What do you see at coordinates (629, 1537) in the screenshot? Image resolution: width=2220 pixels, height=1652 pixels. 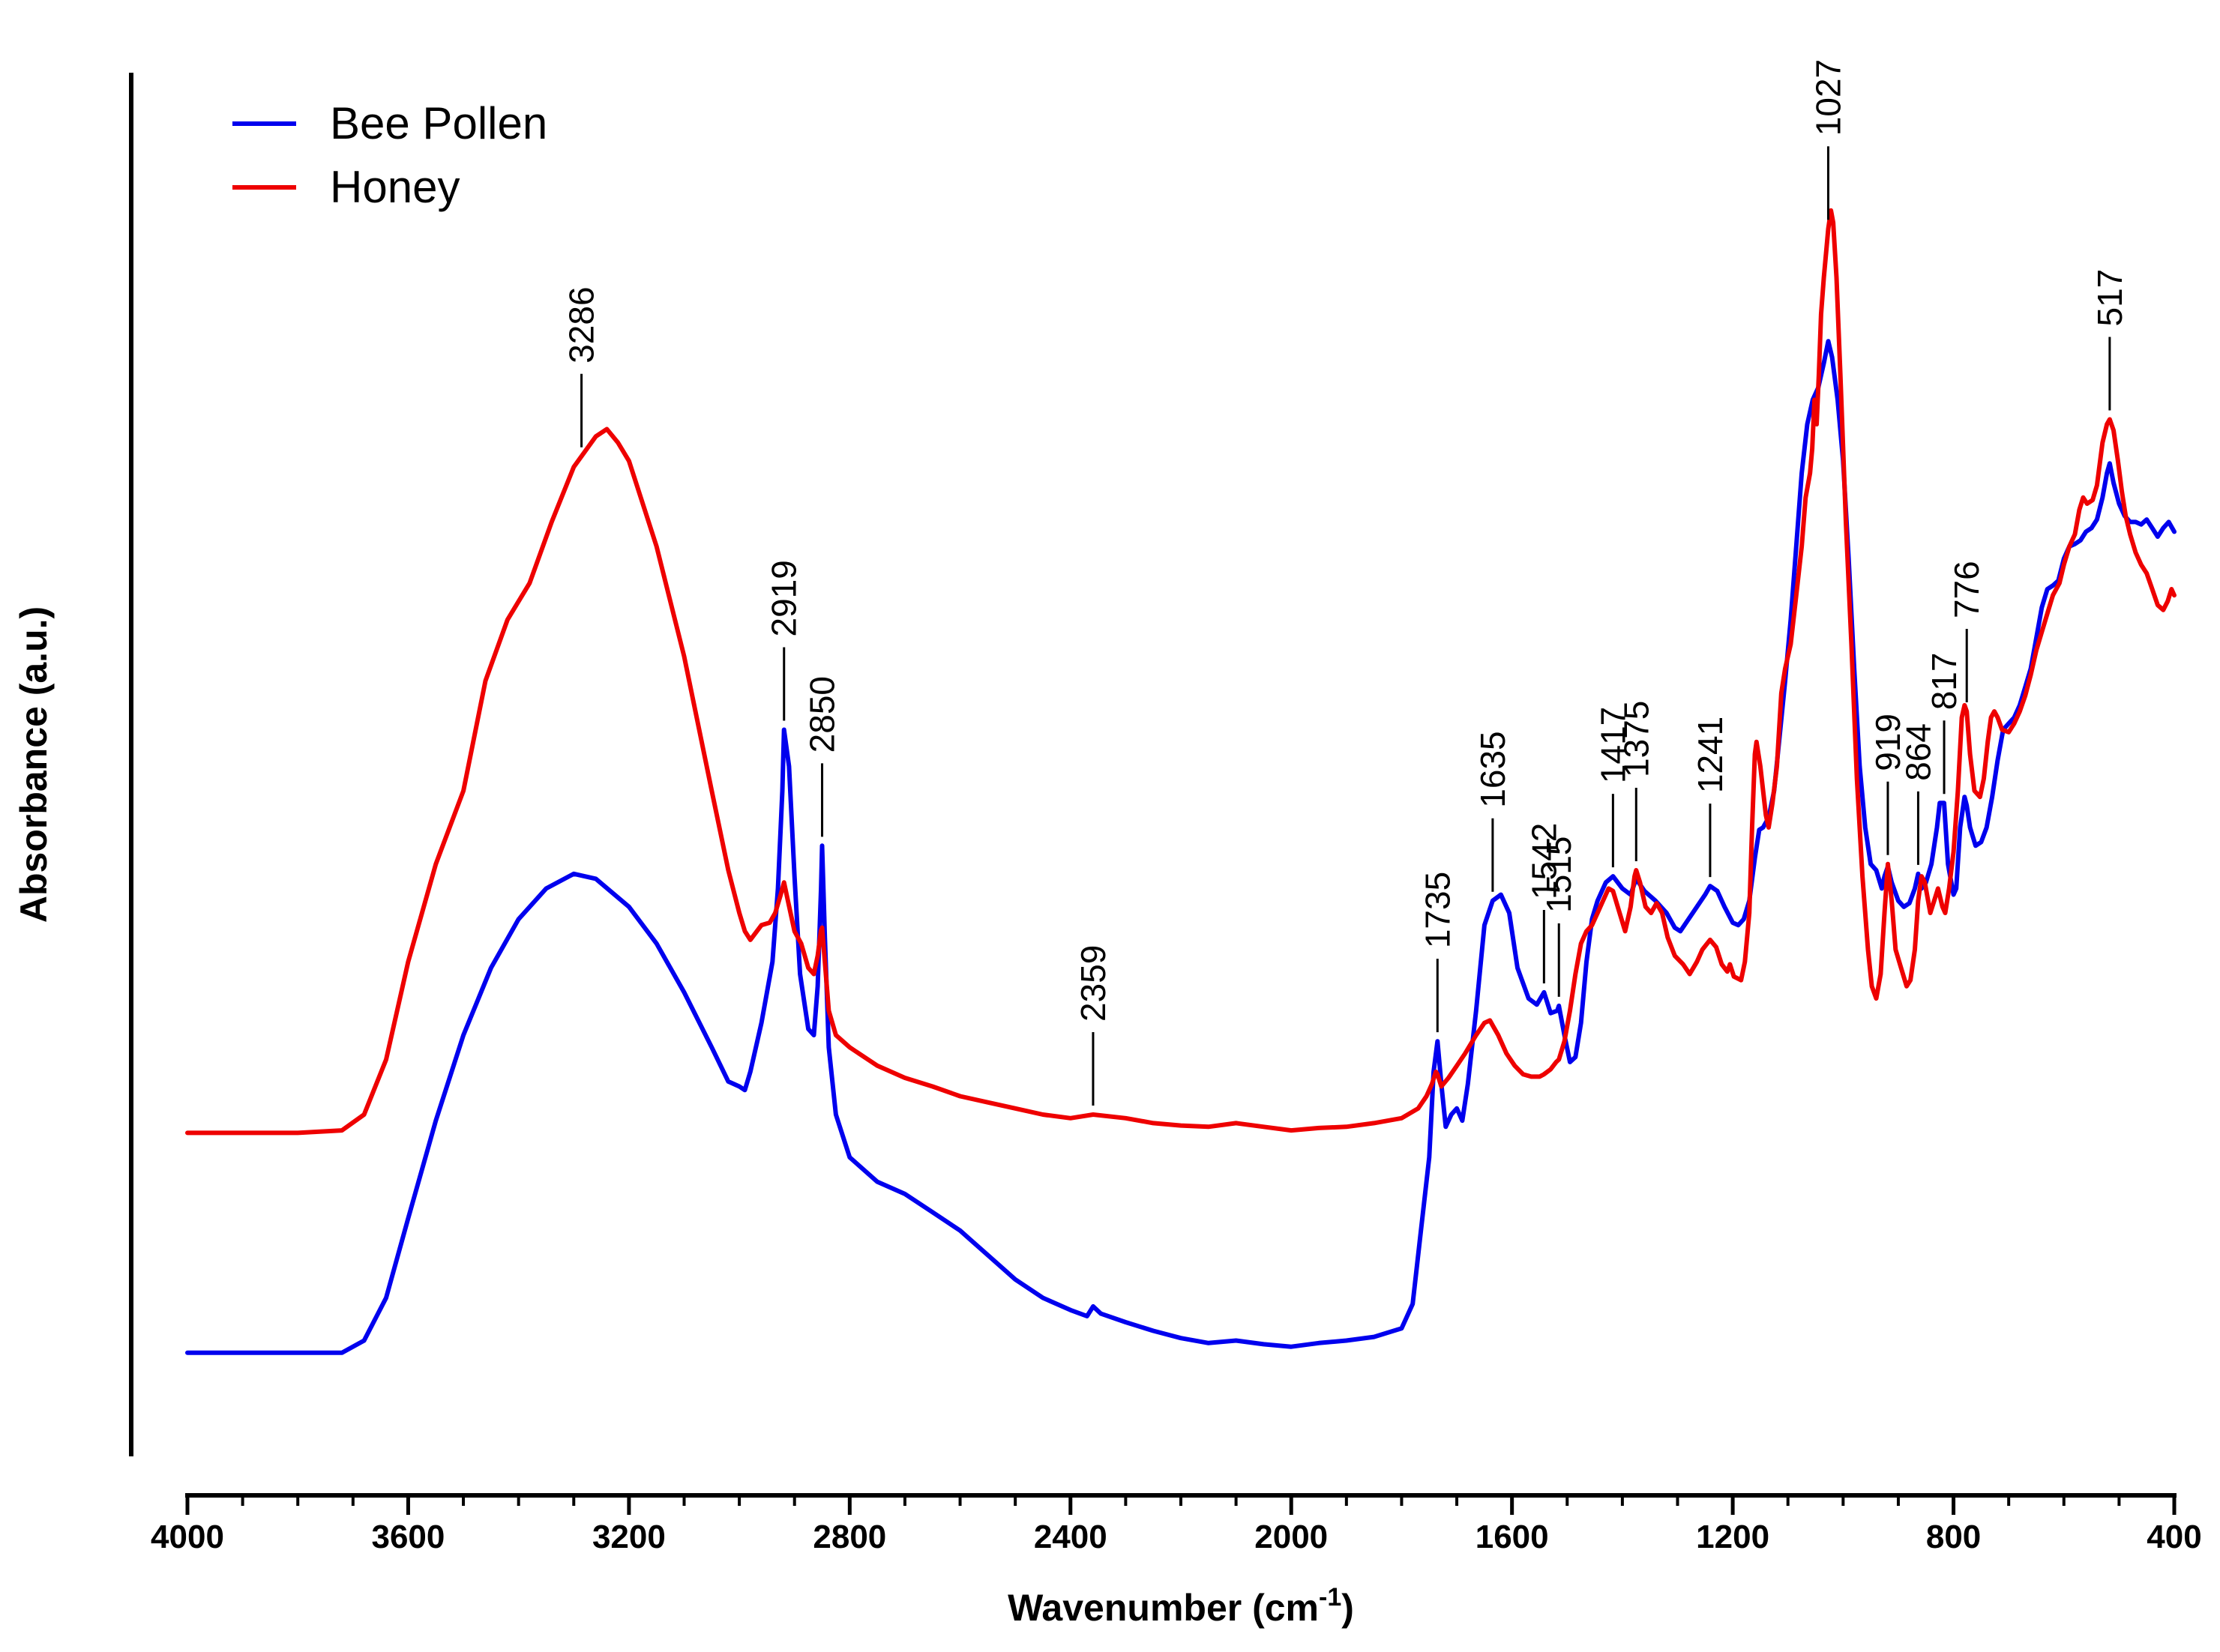 I see `x-tick-label: 3200` at bounding box center [629, 1537].